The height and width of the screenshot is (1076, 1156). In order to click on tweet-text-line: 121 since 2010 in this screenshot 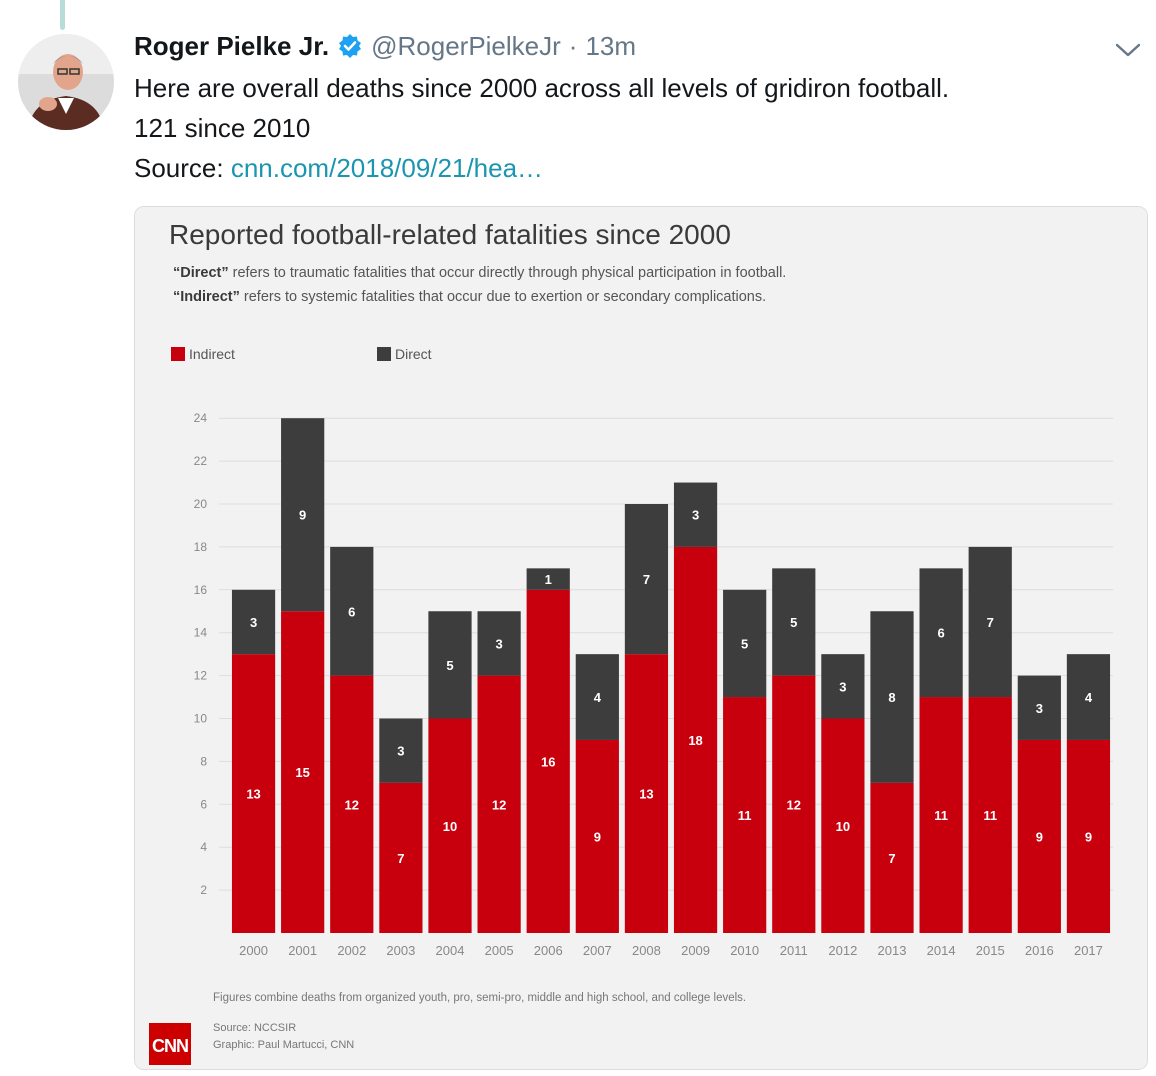, I will do `click(222, 128)`.